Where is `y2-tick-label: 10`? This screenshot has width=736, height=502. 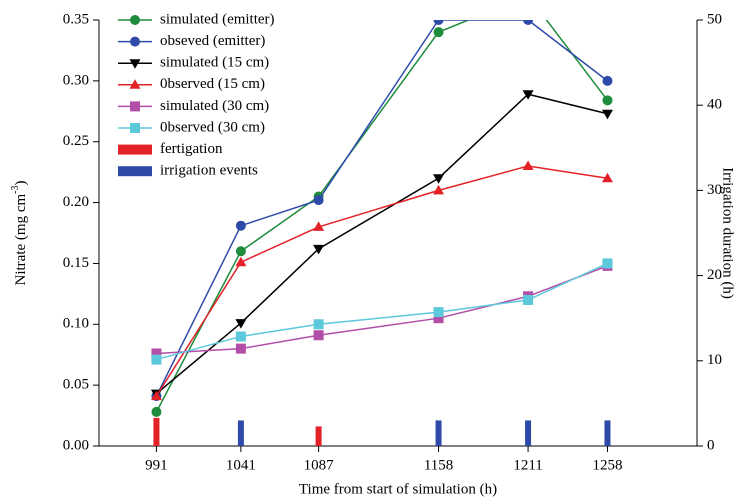
y2-tick-label: 10 is located at coordinates (714, 360).